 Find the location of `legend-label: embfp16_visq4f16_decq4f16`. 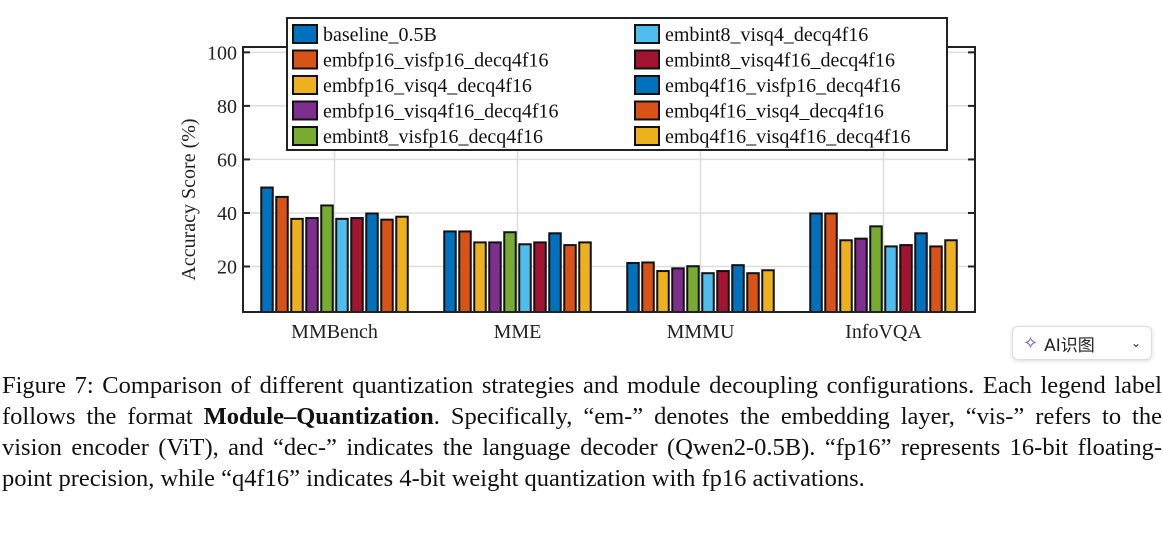

legend-label: embfp16_visq4f16_decq4f16 is located at coordinates (441, 112).